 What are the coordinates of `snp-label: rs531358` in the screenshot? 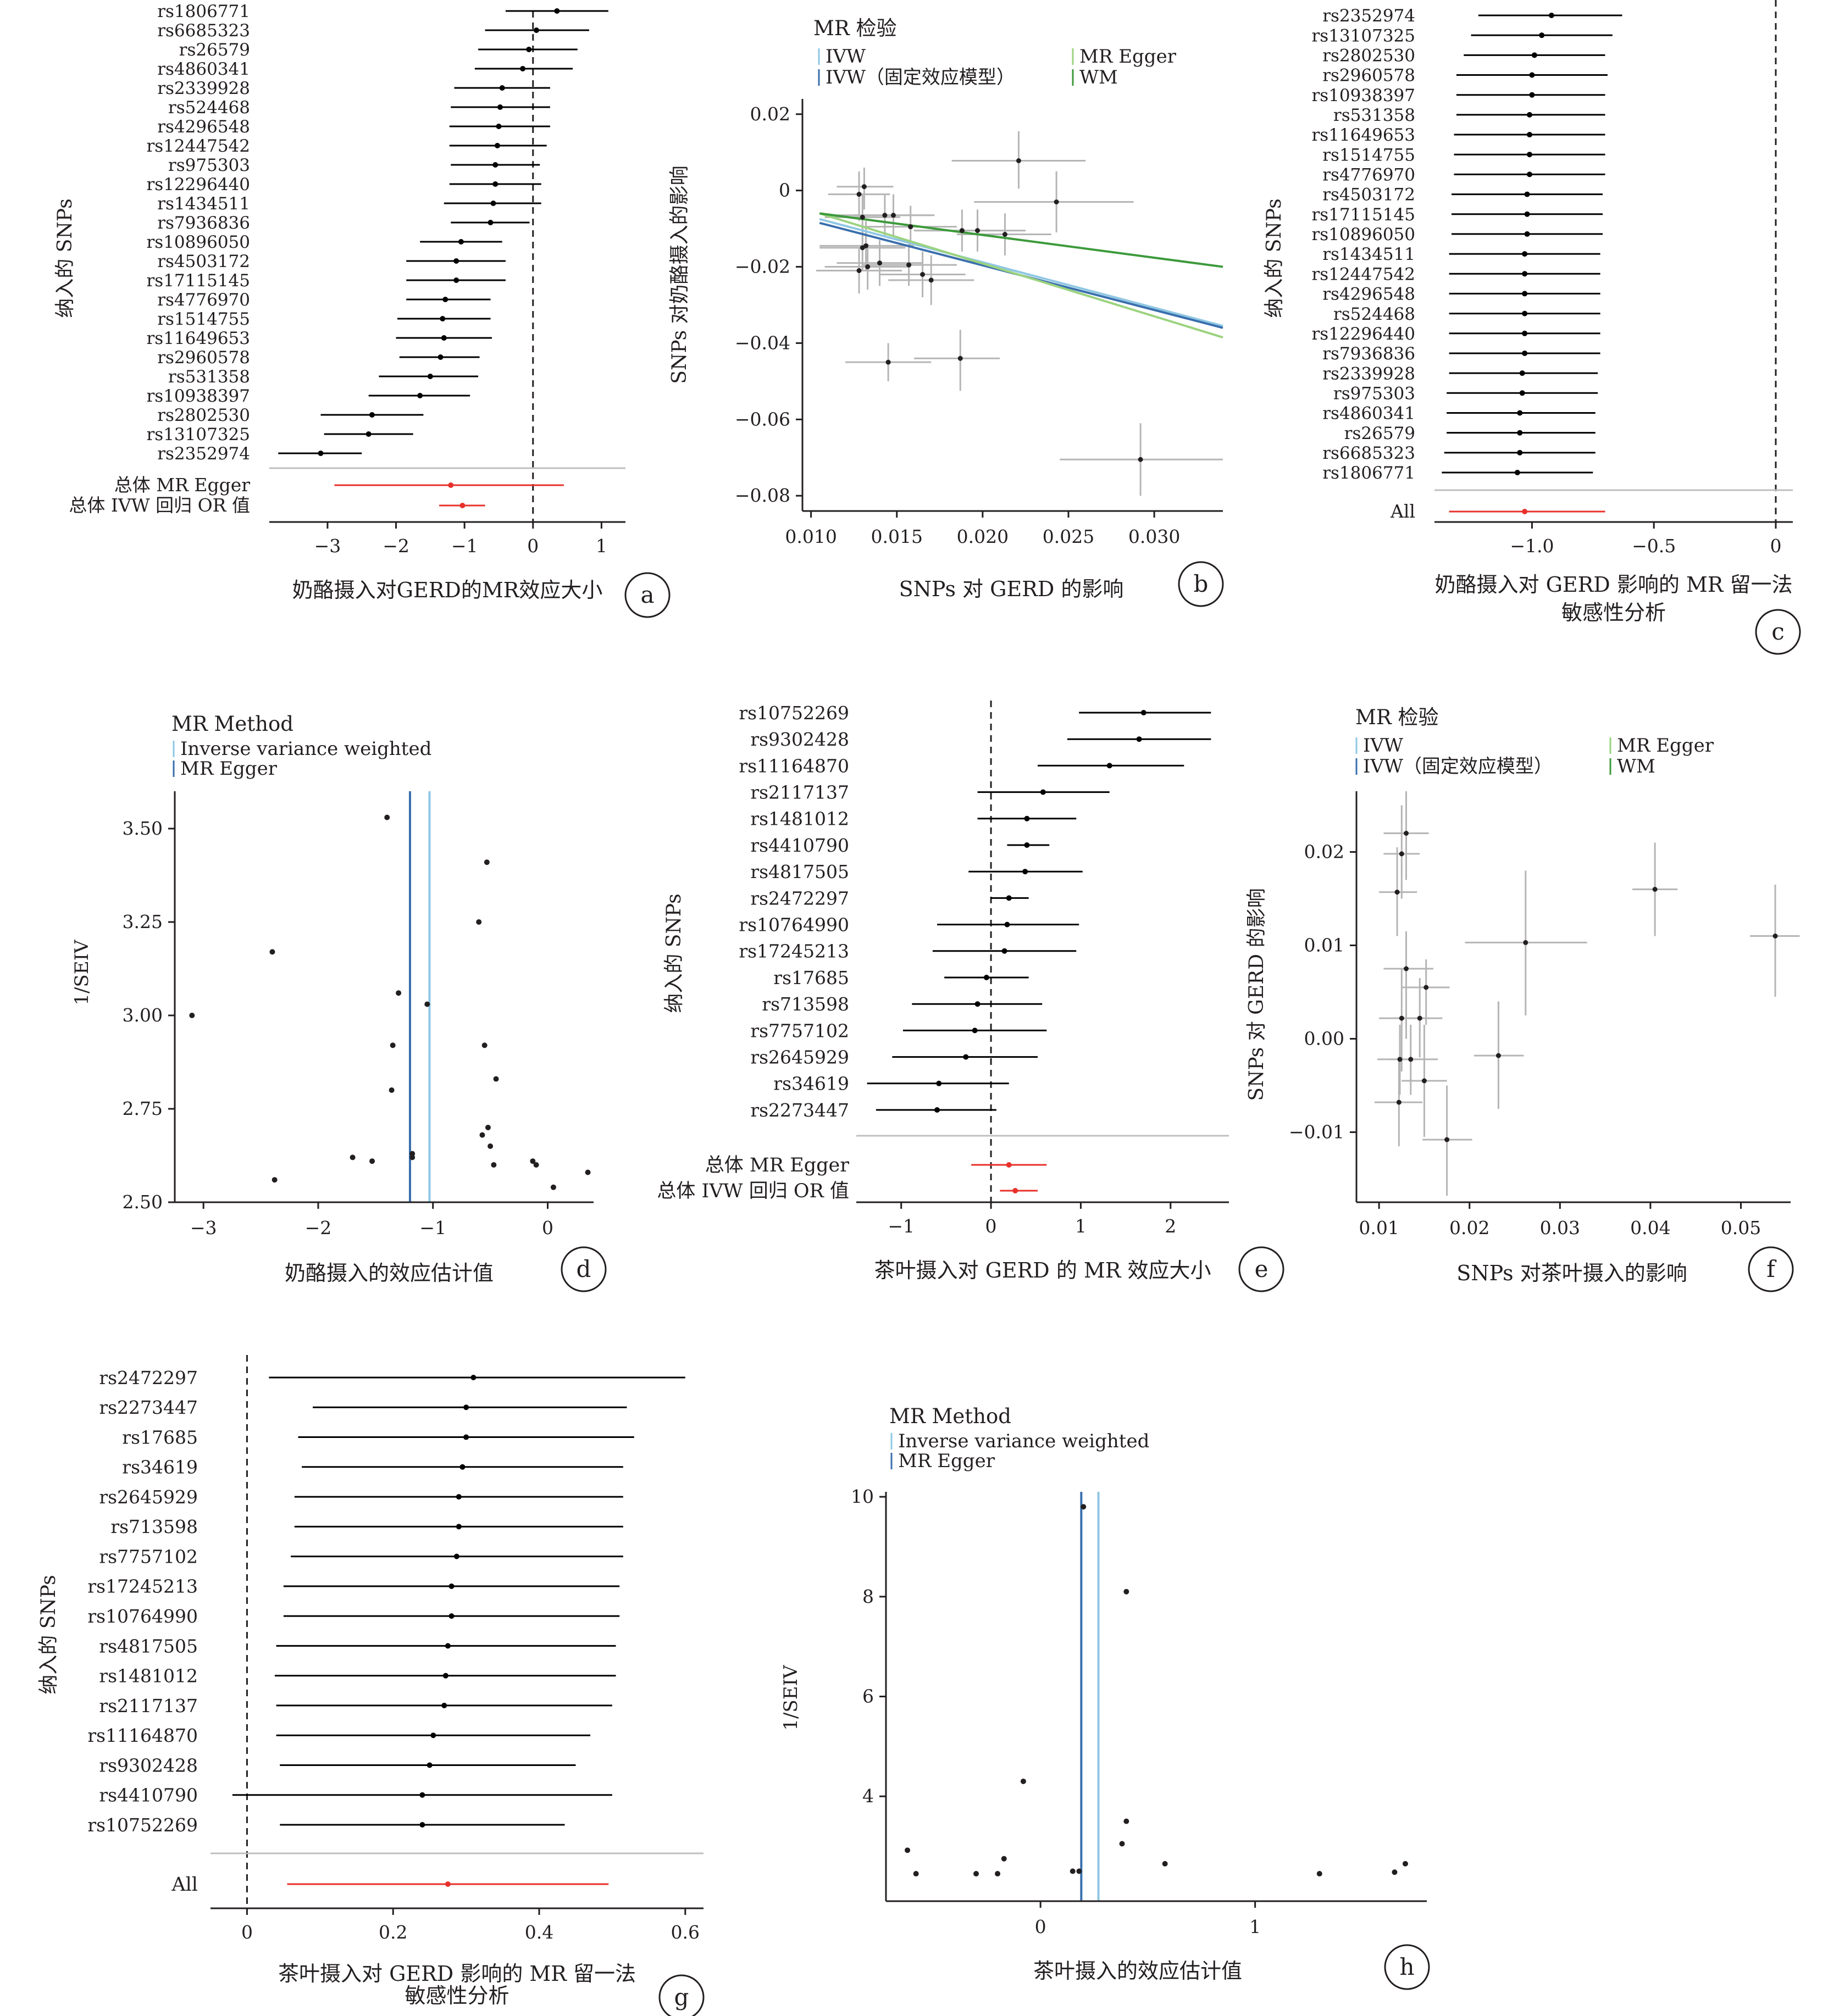 It's located at (1374, 115).